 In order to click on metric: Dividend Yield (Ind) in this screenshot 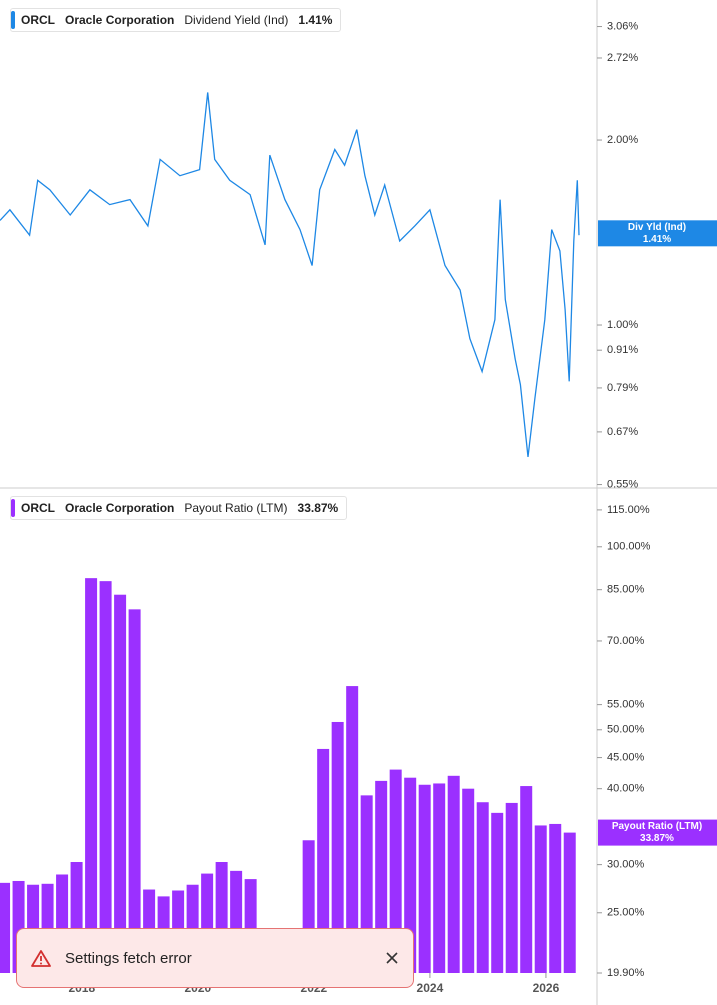, I will do `click(236, 20)`.